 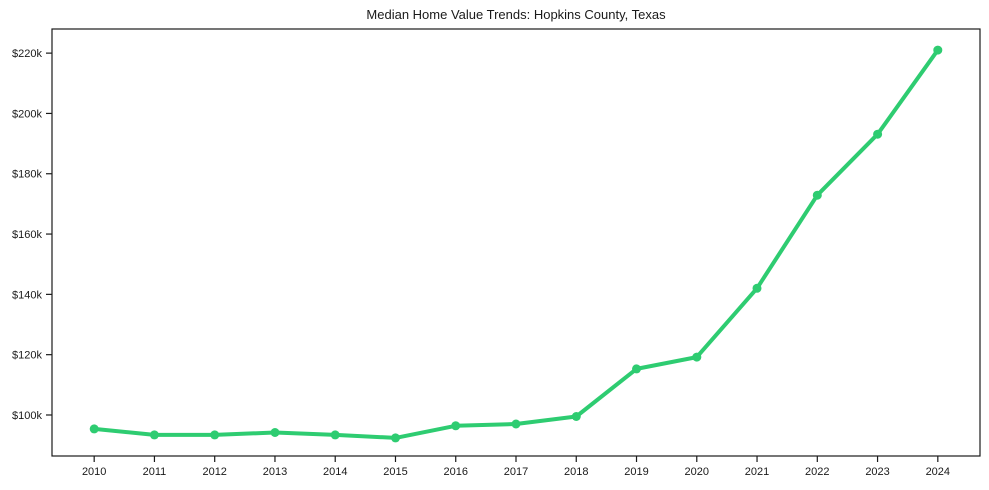 What do you see at coordinates (27, 114) in the screenshot?
I see `y-axis-tick-label: $200k` at bounding box center [27, 114].